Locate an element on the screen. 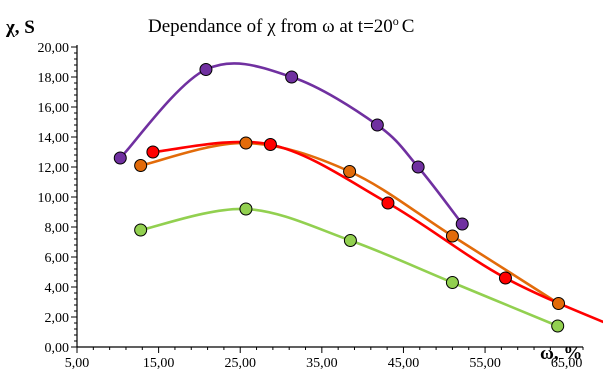 This screenshot has width=603, height=383. x-tick-label: 35,00 is located at coordinates (322, 363).